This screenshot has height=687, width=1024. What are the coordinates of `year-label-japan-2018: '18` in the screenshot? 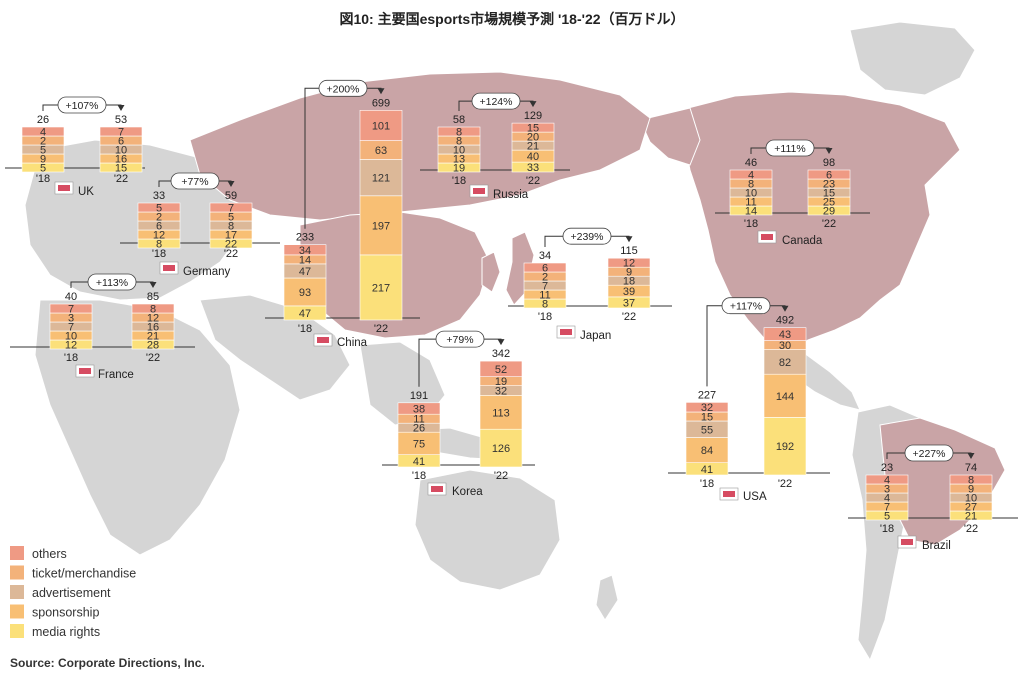 It's located at (545, 317).